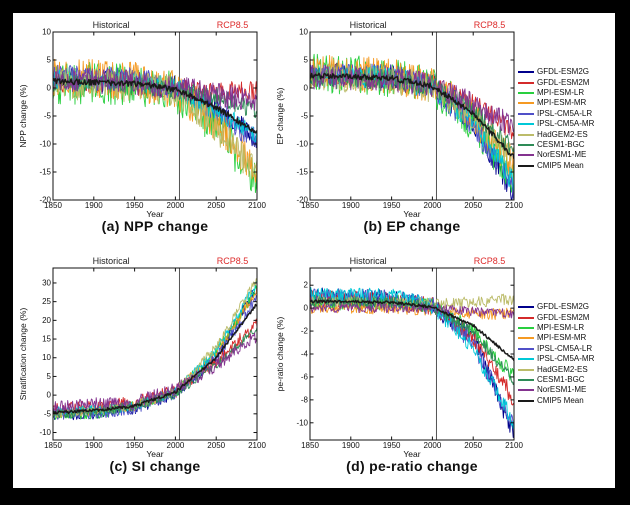 The image size is (630, 505). Describe the element at coordinates (306, 285) in the screenshot. I see `y-tick-label: 2` at that location.